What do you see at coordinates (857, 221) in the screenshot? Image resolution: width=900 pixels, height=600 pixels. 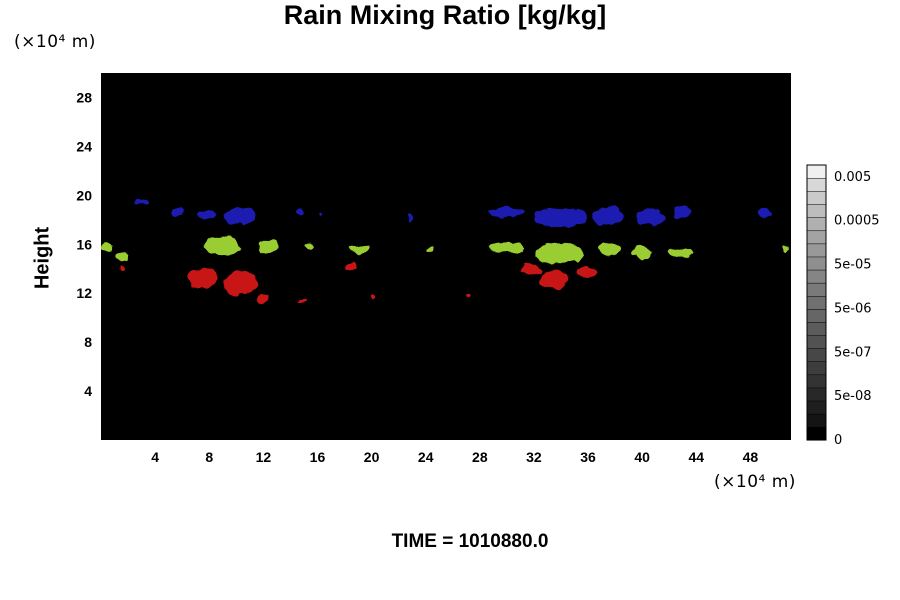 I see `colorbar-label-1: 0.0005` at bounding box center [857, 221].